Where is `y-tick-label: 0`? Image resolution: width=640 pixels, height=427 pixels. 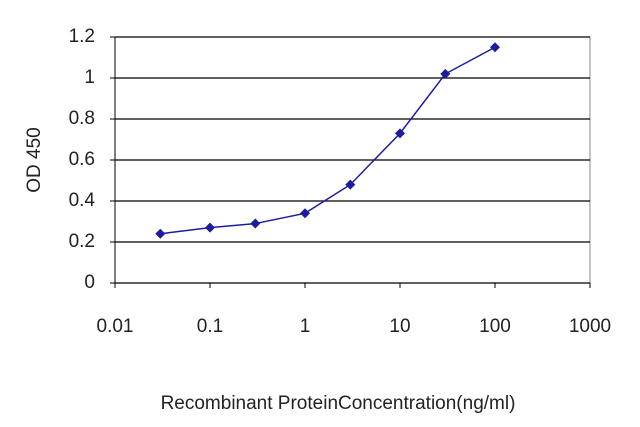
y-tick-label: 0 is located at coordinates (89, 282).